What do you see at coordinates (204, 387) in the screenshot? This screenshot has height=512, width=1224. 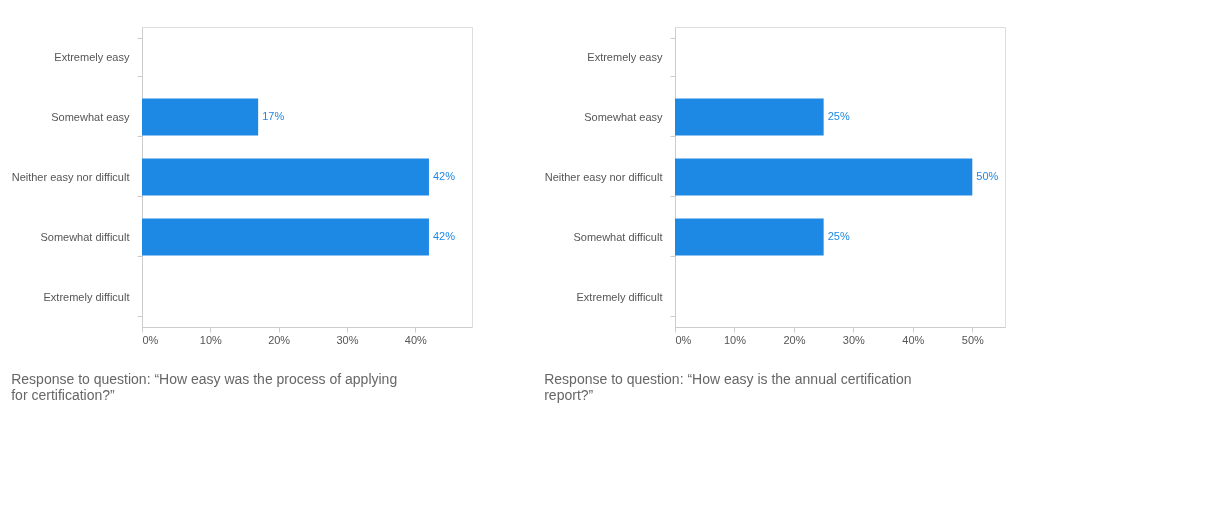 I see `text: Response to question: “How easy was the process of applying for certification?”` at bounding box center [204, 387].